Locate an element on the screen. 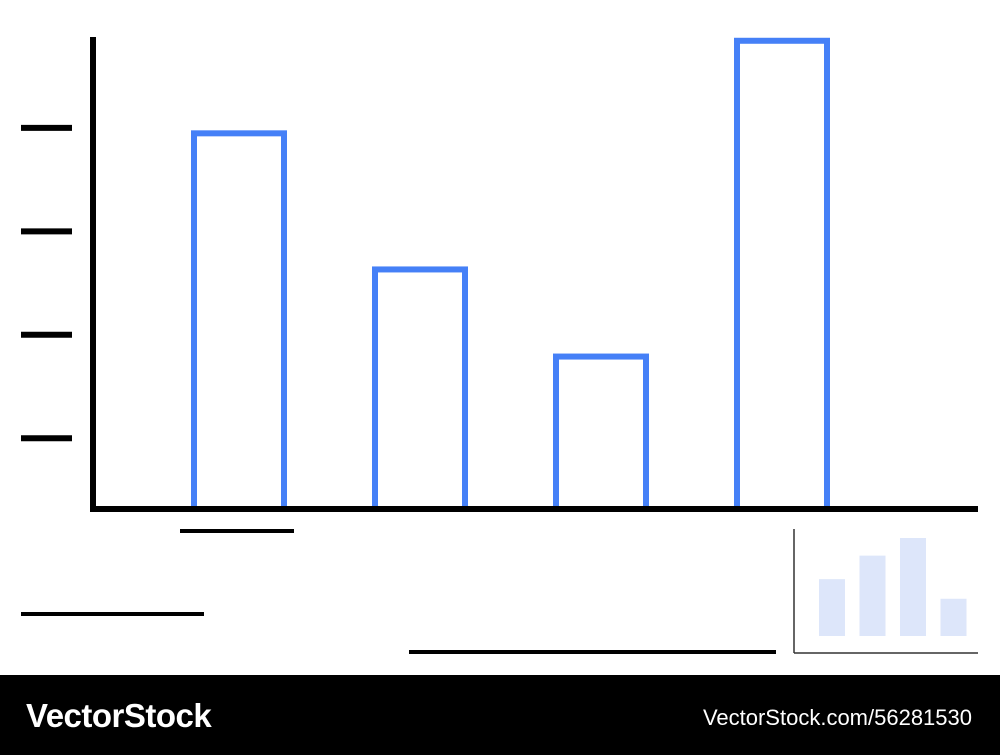  image-id-text: VectorStock.com/56281530 is located at coordinates (837, 717).